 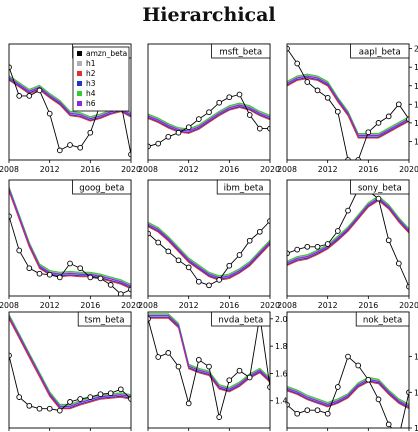 I want to click on panel-label: aapl_beta, so click(x=380, y=53).